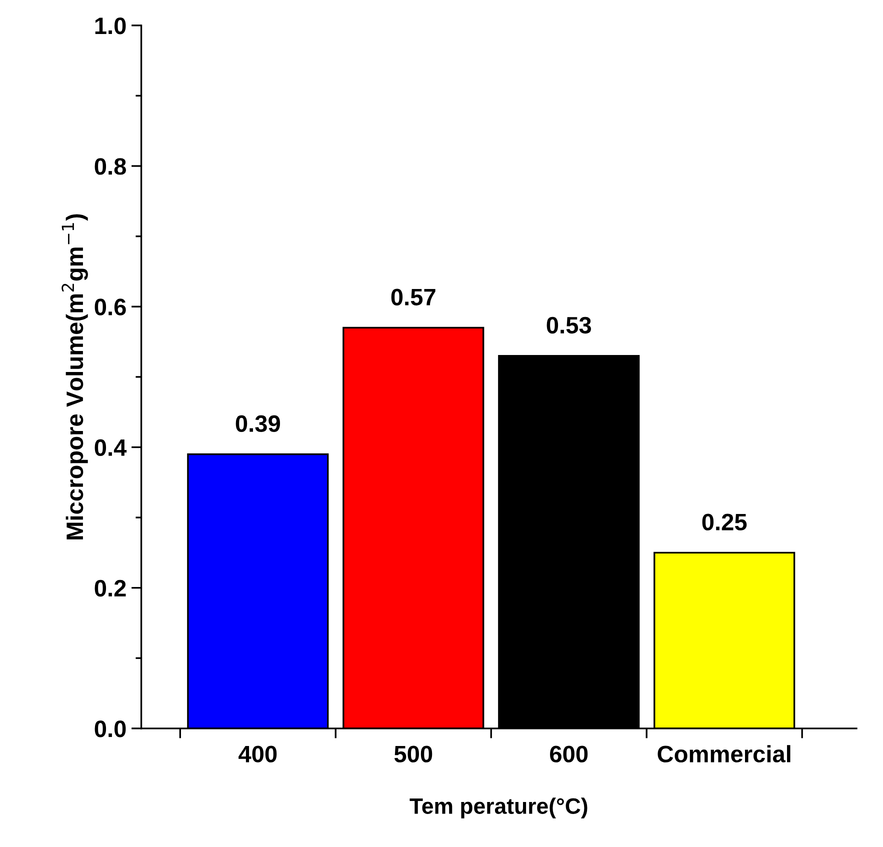 Image resolution: width=883 pixels, height=847 pixels. Describe the element at coordinates (110, 588) in the screenshot. I see `y-tick-label: 0.2` at that location.